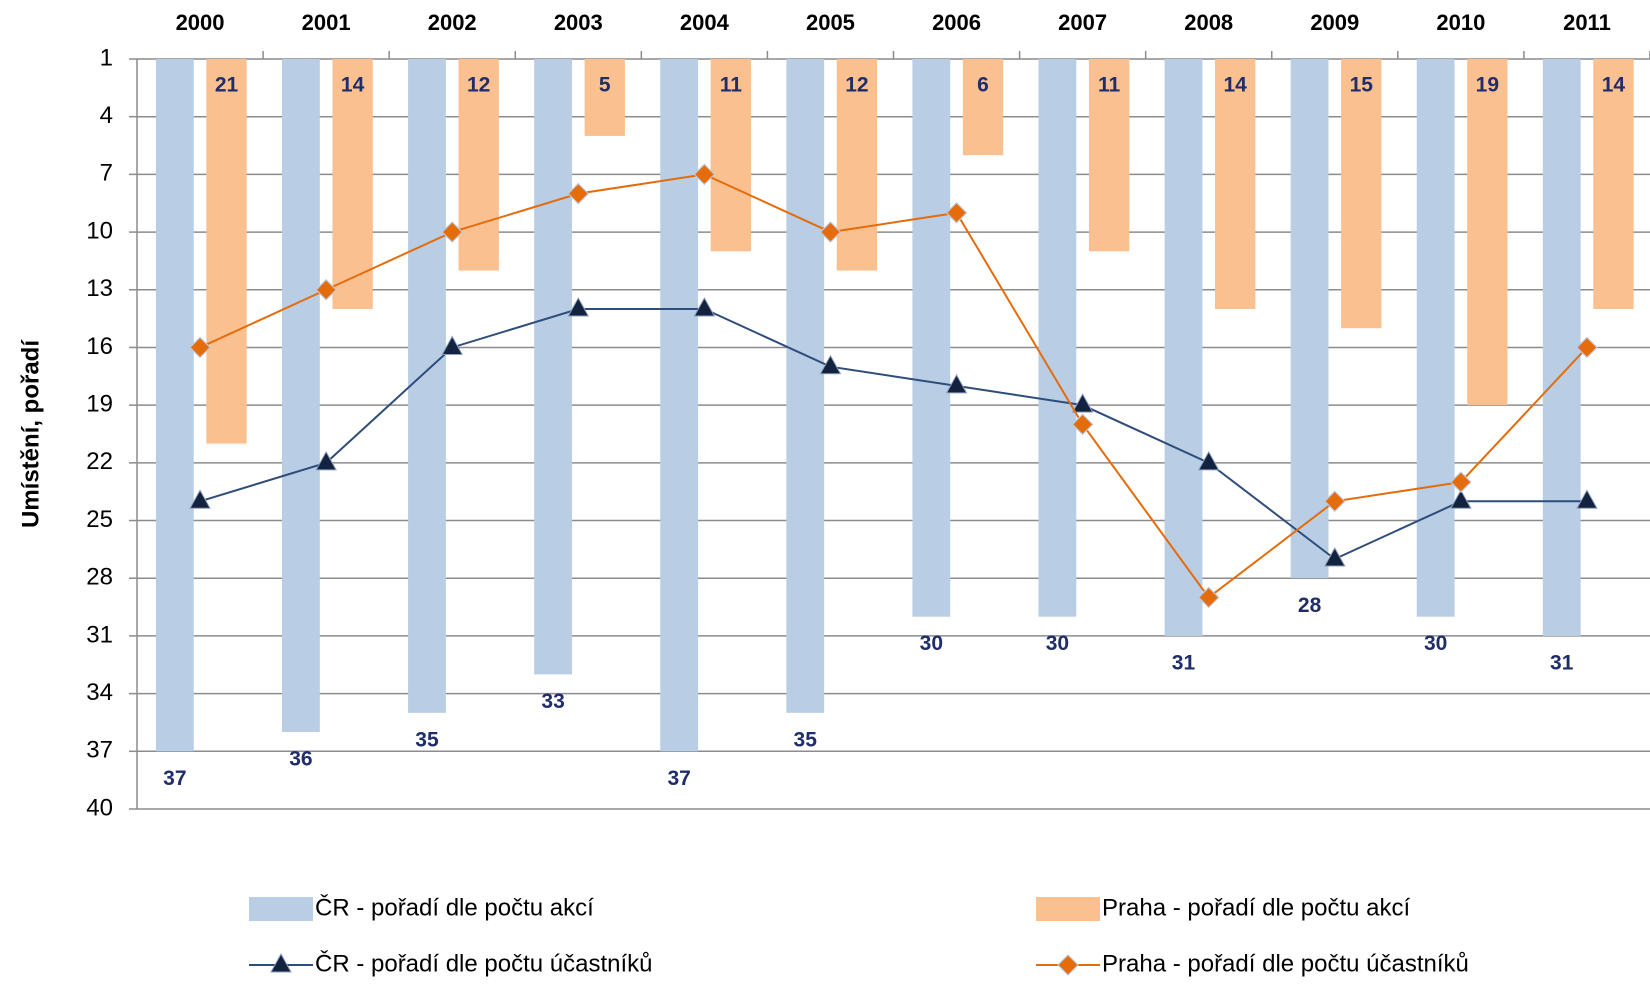 This screenshot has height=985, width=1650. Describe the element at coordinates (454, 907) in the screenshot. I see `legend-label: ČR - pořadí dle počtu akcí` at that location.